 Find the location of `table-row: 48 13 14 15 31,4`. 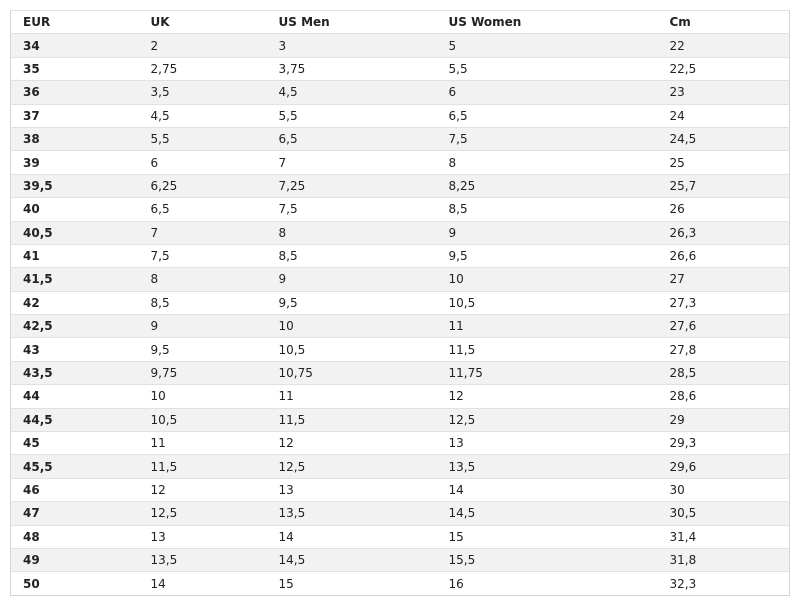

table-row: 48 13 14 15 31,4 is located at coordinates (400, 536).